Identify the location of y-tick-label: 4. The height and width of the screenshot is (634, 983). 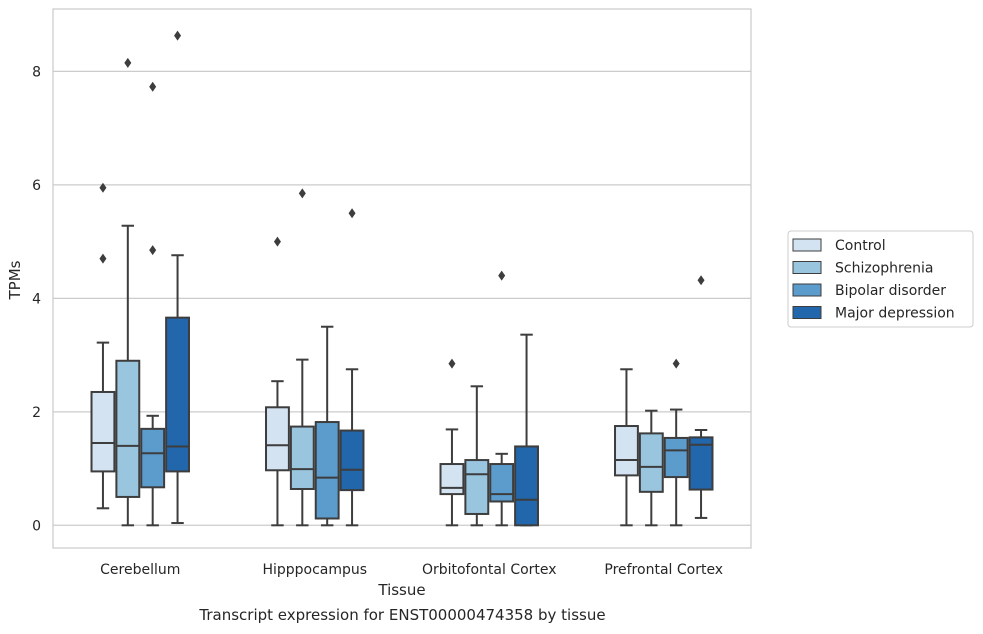
(36, 299).